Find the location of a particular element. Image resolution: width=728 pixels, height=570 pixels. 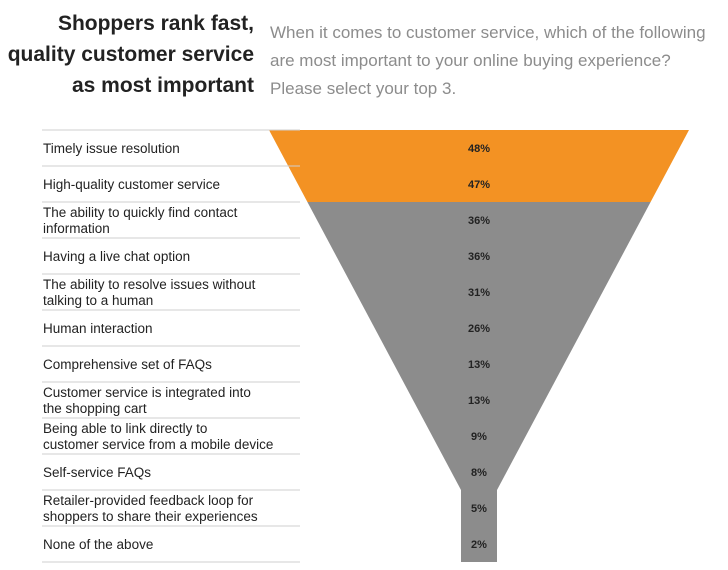

value-label: 48% is located at coordinates (479, 149).